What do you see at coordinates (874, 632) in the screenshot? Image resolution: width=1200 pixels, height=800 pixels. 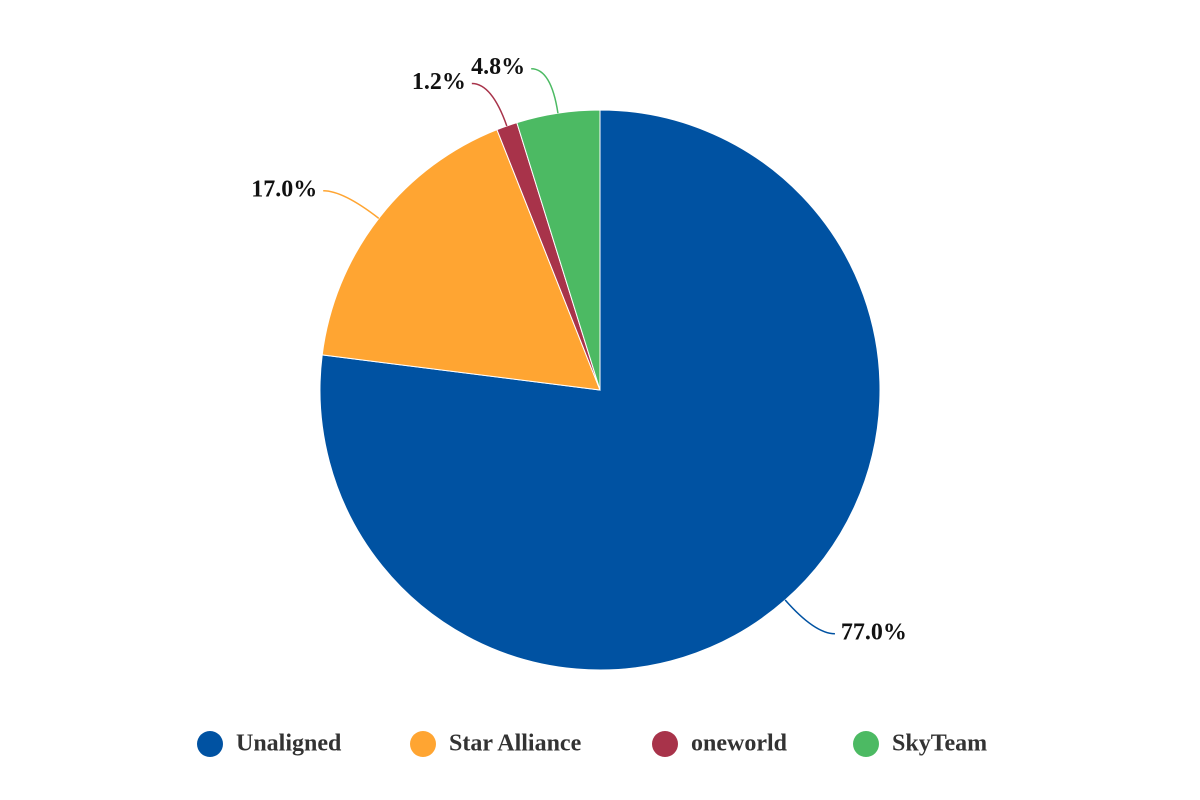 I see `value-label: 77.0%` at bounding box center [874, 632].